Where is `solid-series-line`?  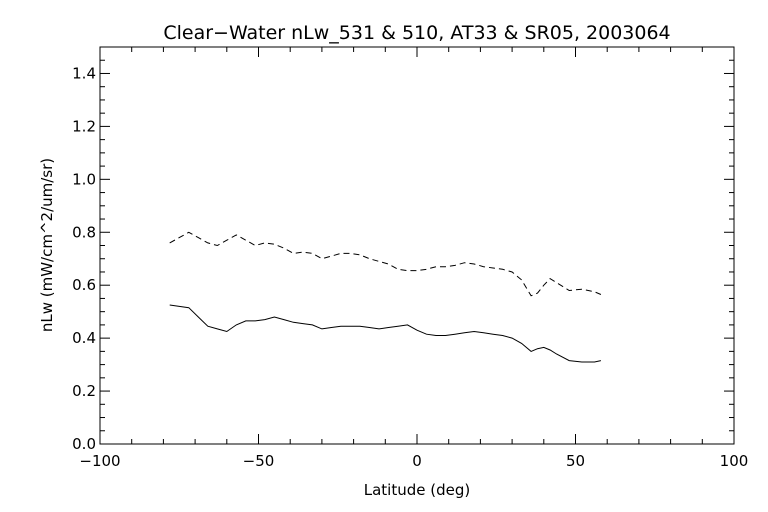 solid-series-line is located at coordinates (385, 333).